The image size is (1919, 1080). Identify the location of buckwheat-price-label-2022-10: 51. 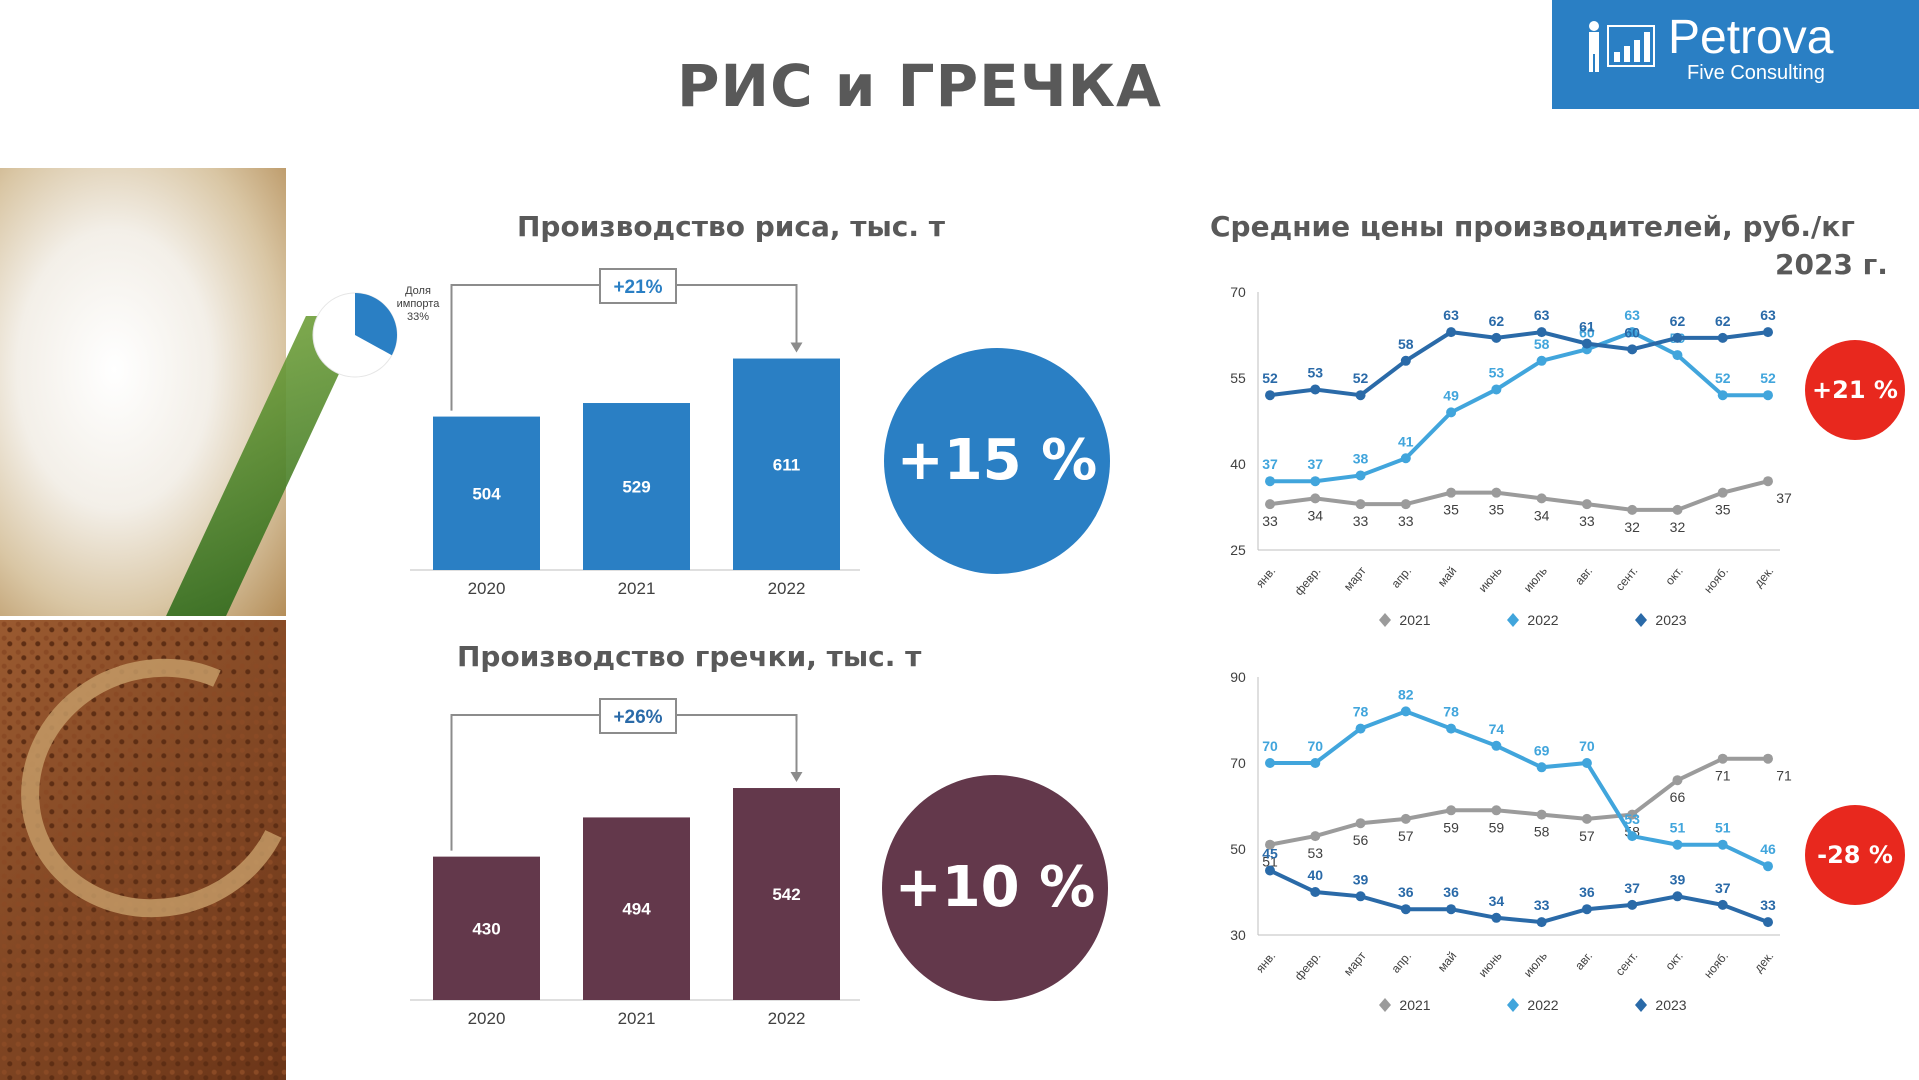
(1723, 828).